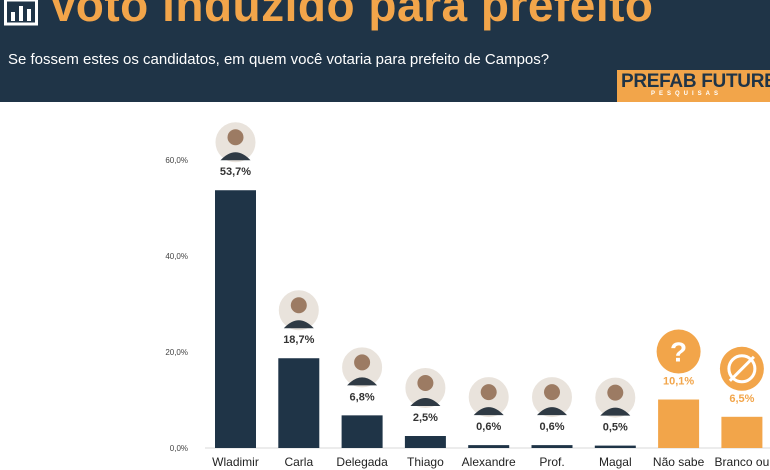 Image resolution: width=770 pixels, height=470 pixels. I want to click on data-label: 6,8%, so click(362, 397).